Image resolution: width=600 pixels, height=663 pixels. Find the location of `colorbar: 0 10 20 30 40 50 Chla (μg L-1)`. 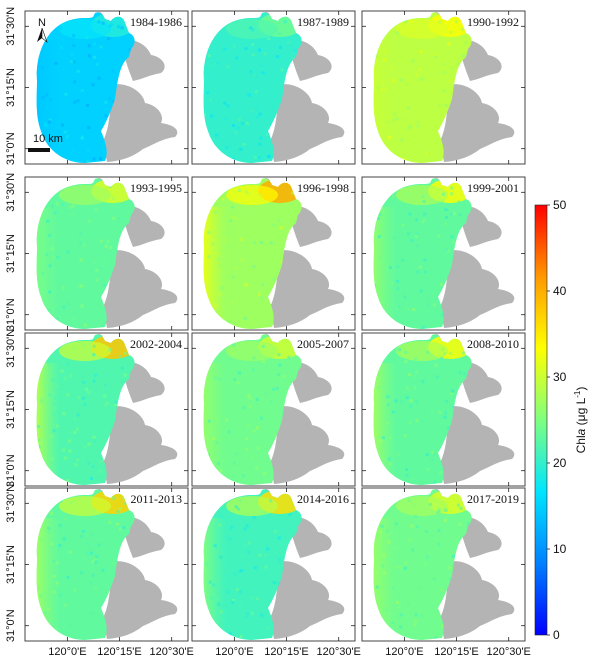

colorbar: 0 10 20 30 40 50 Chla (μg L-1) is located at coordinates (561, 420).